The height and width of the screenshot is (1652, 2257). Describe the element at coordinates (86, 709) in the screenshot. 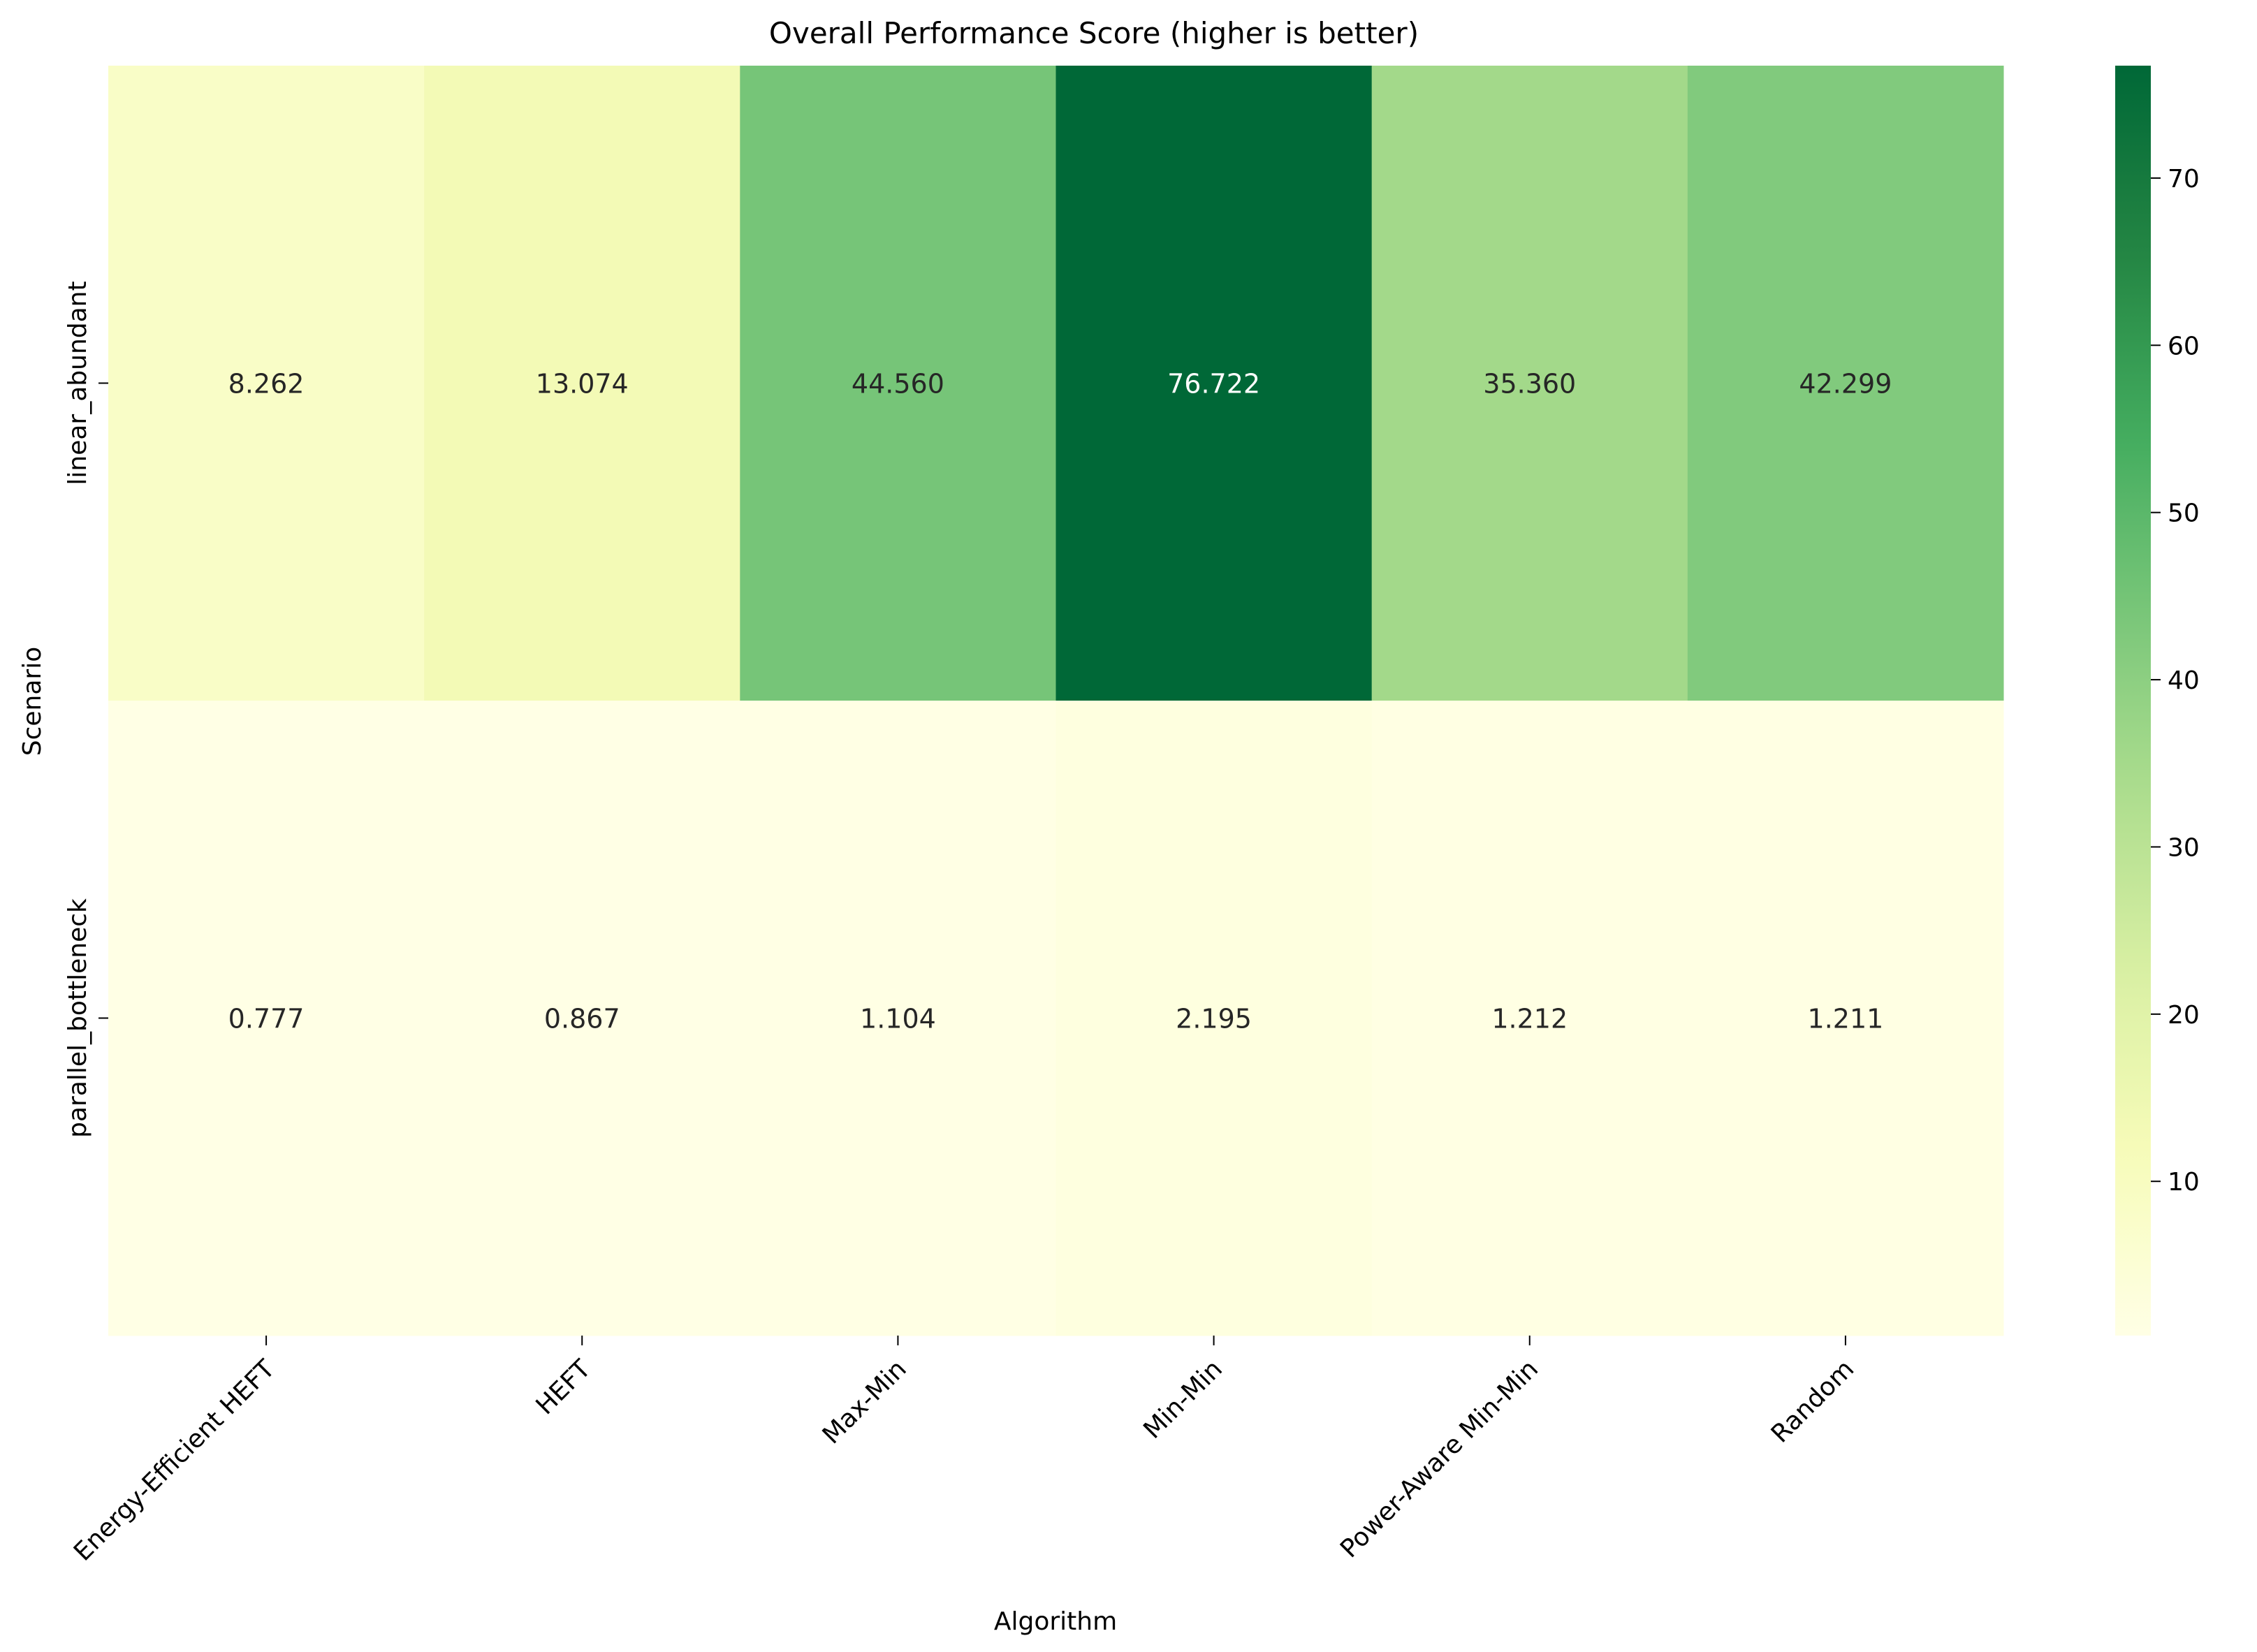

I see `y-axis: linear_abundant parallel_bottleneck` at that location.